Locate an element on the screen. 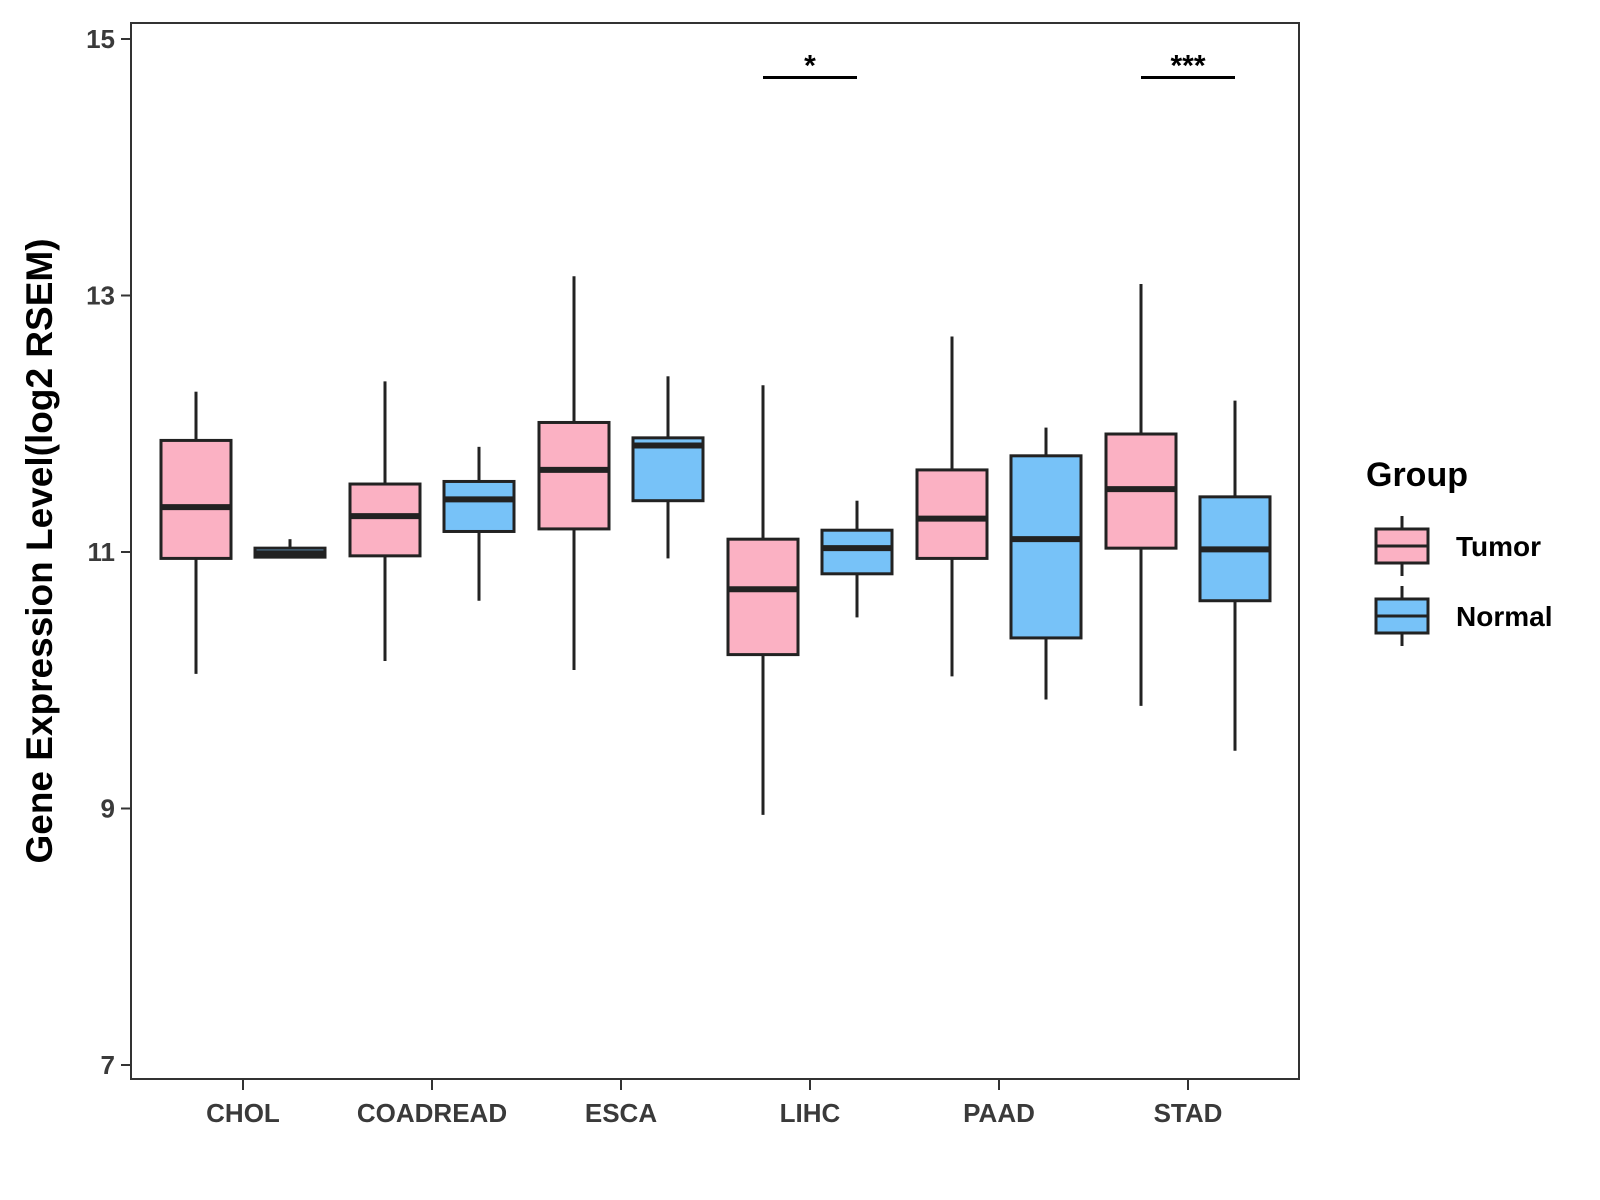  x-tick-label: LIHC is located at coordinates (810, 1113).